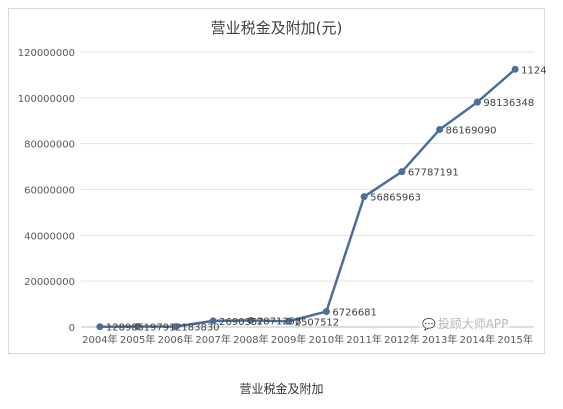 Image resolution: width=563 pixels, height=409 pixels. I want to click on watermark-text: 投顾大师APP, so click(473, 324).